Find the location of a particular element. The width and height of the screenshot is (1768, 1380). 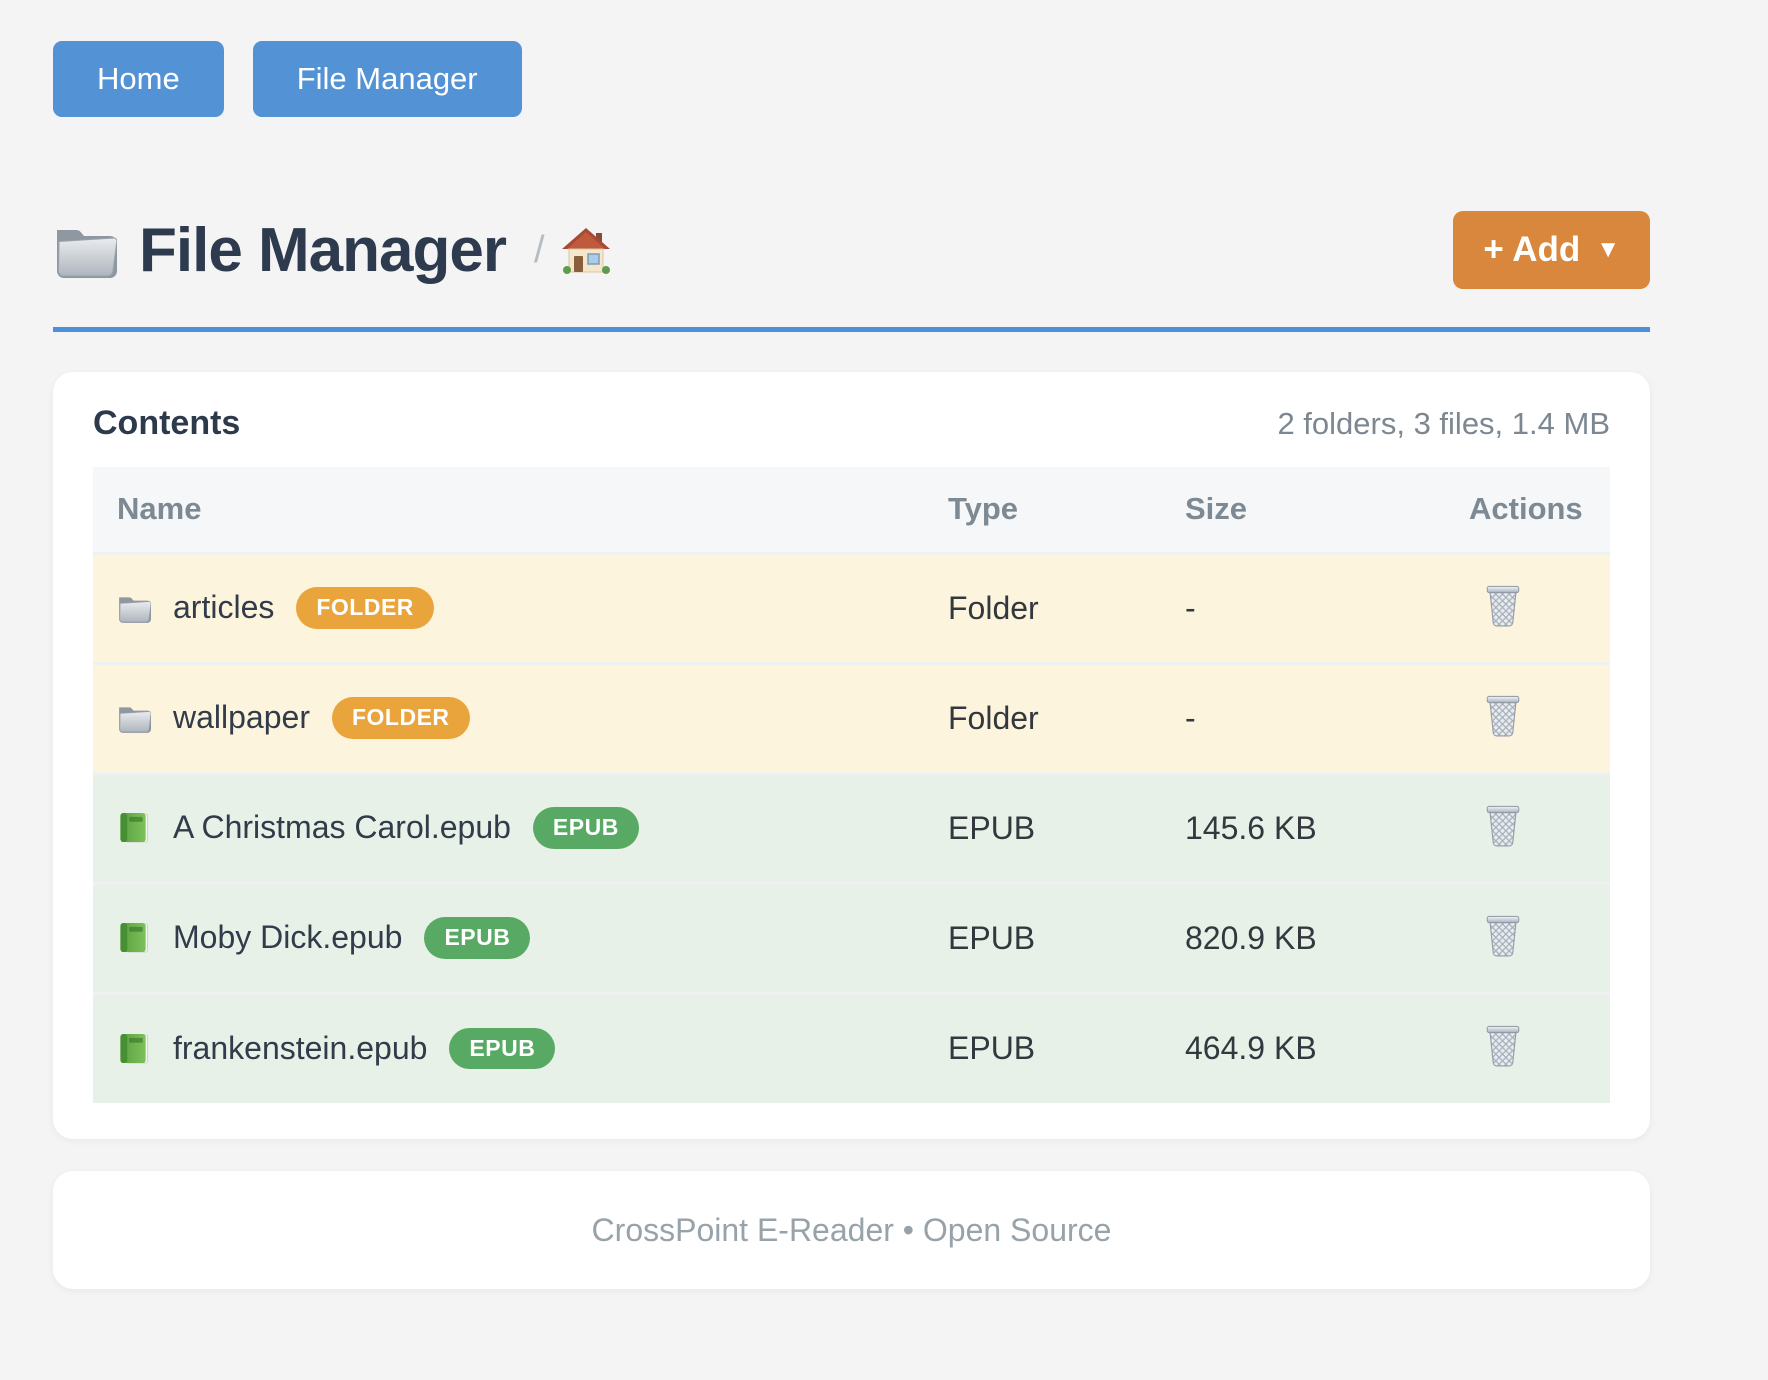

item-size: 145.6 KB is located at coordinates (1251, 827).